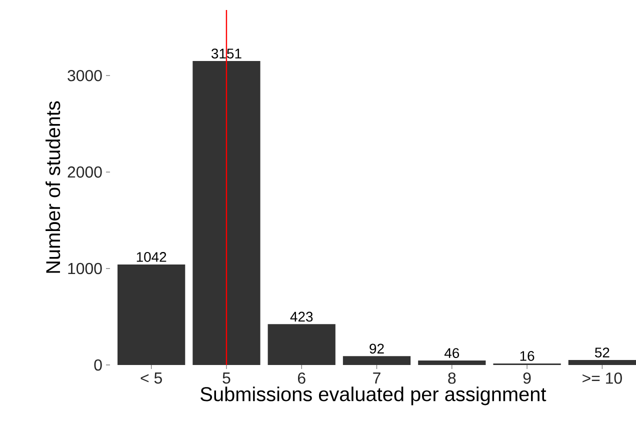 The height and width of the screenshot is (436, 636). Describe the element at coordinates (602, 378) in the screenshot. I see `x-tick-label: >= 10` at that location.